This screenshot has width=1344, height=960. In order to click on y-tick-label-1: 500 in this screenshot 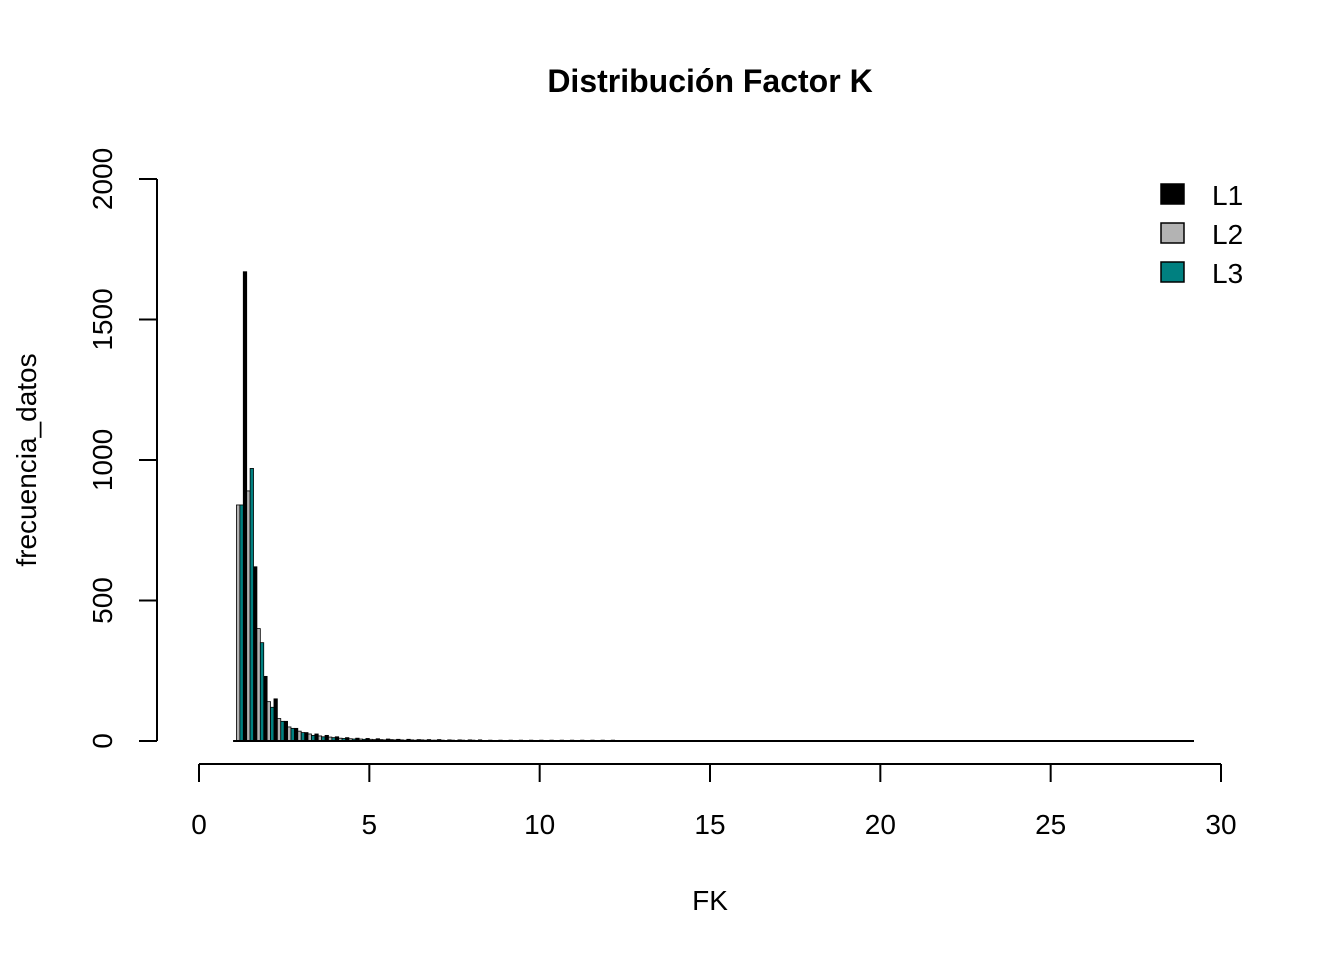, I will do `click(102, 600)`.